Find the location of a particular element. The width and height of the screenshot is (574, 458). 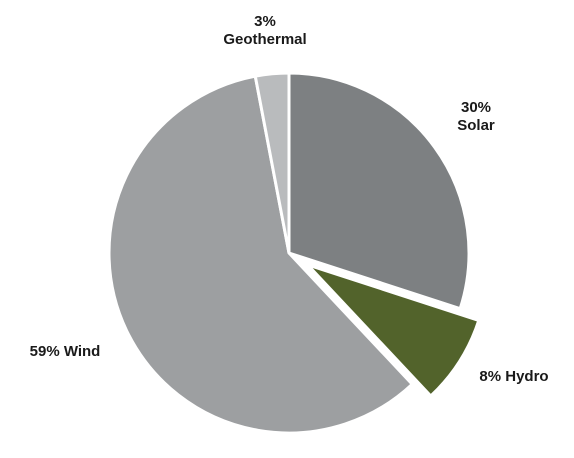

slice-label-line: 8% Hydro is located at coordinates (513, 376).